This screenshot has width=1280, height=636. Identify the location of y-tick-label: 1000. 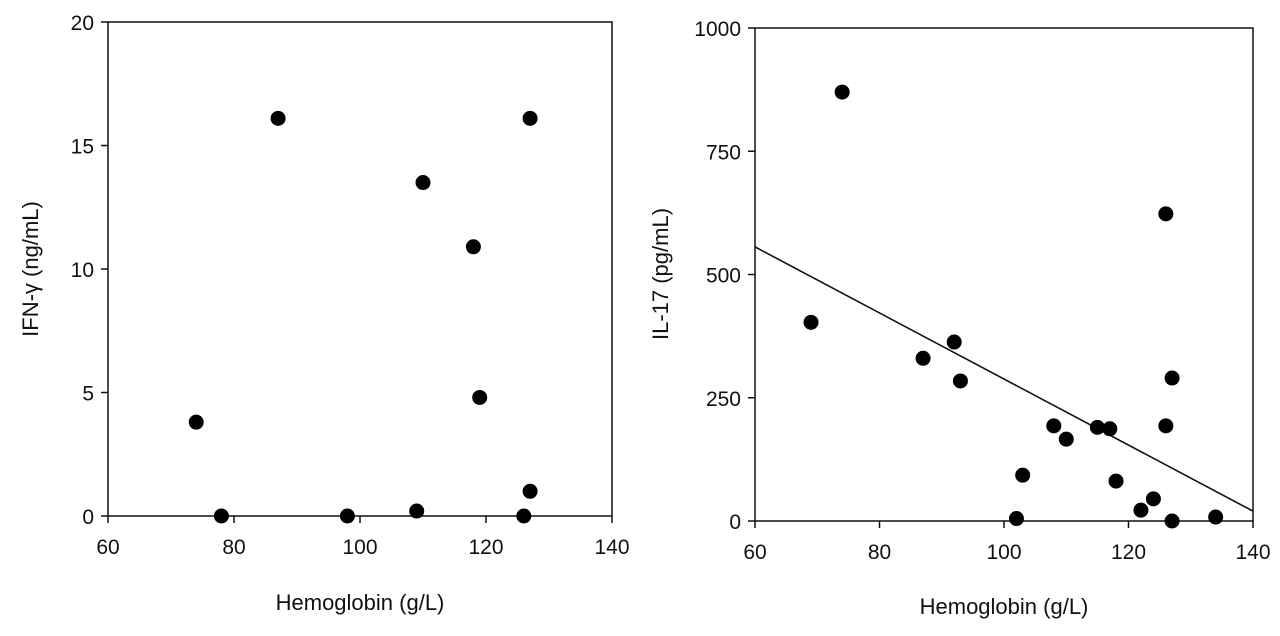
(717, 29).